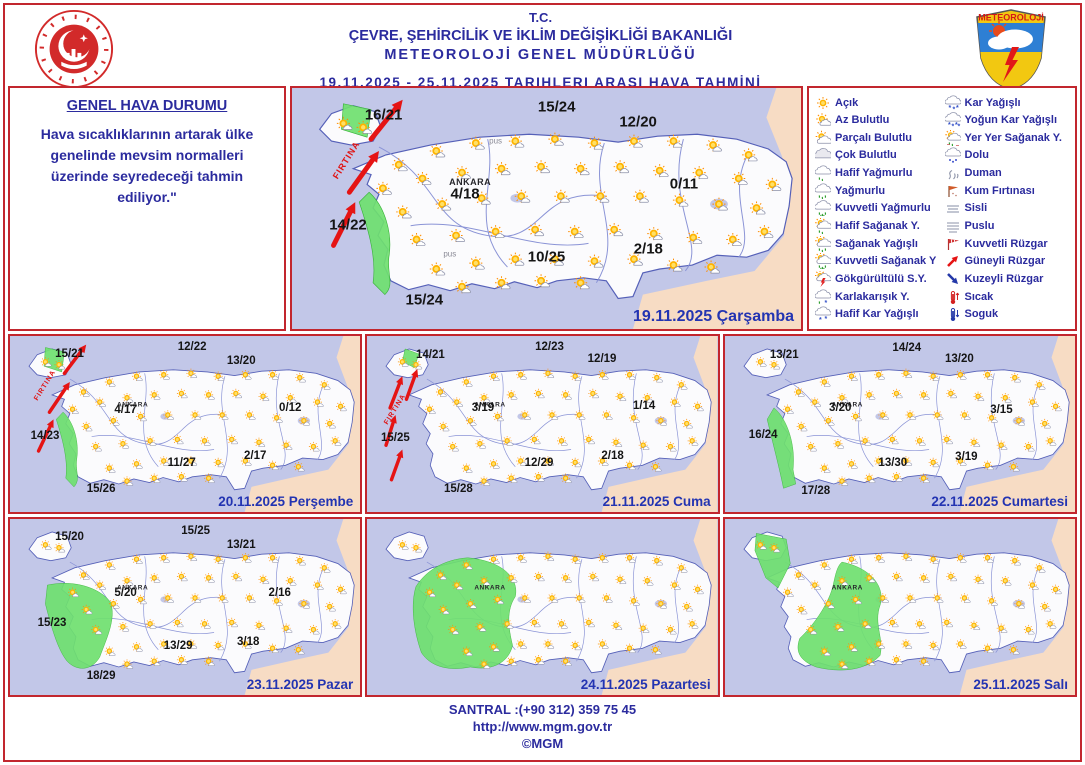  What do you see at coordinates (953, 226) in the screenshot?
I see `haze-icon` at bounding box center [953, 226].